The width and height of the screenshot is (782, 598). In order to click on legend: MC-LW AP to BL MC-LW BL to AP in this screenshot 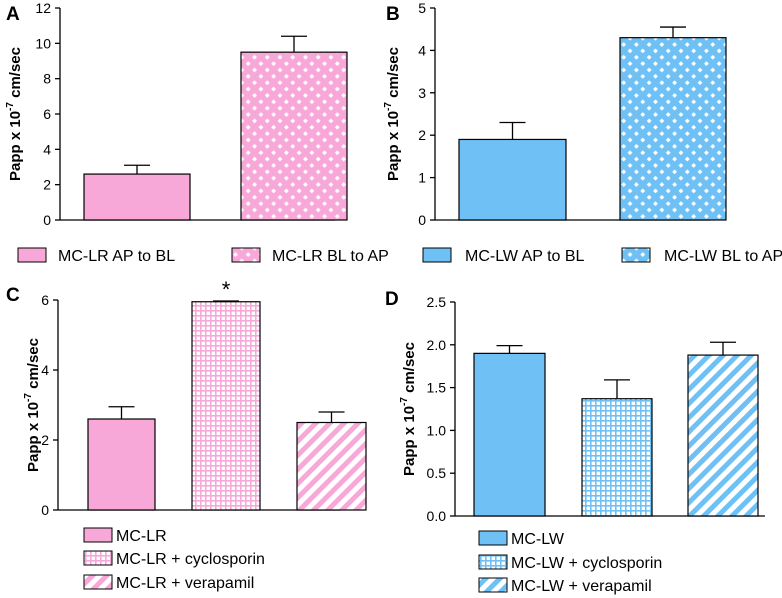, I will do `click(602, 256)`.